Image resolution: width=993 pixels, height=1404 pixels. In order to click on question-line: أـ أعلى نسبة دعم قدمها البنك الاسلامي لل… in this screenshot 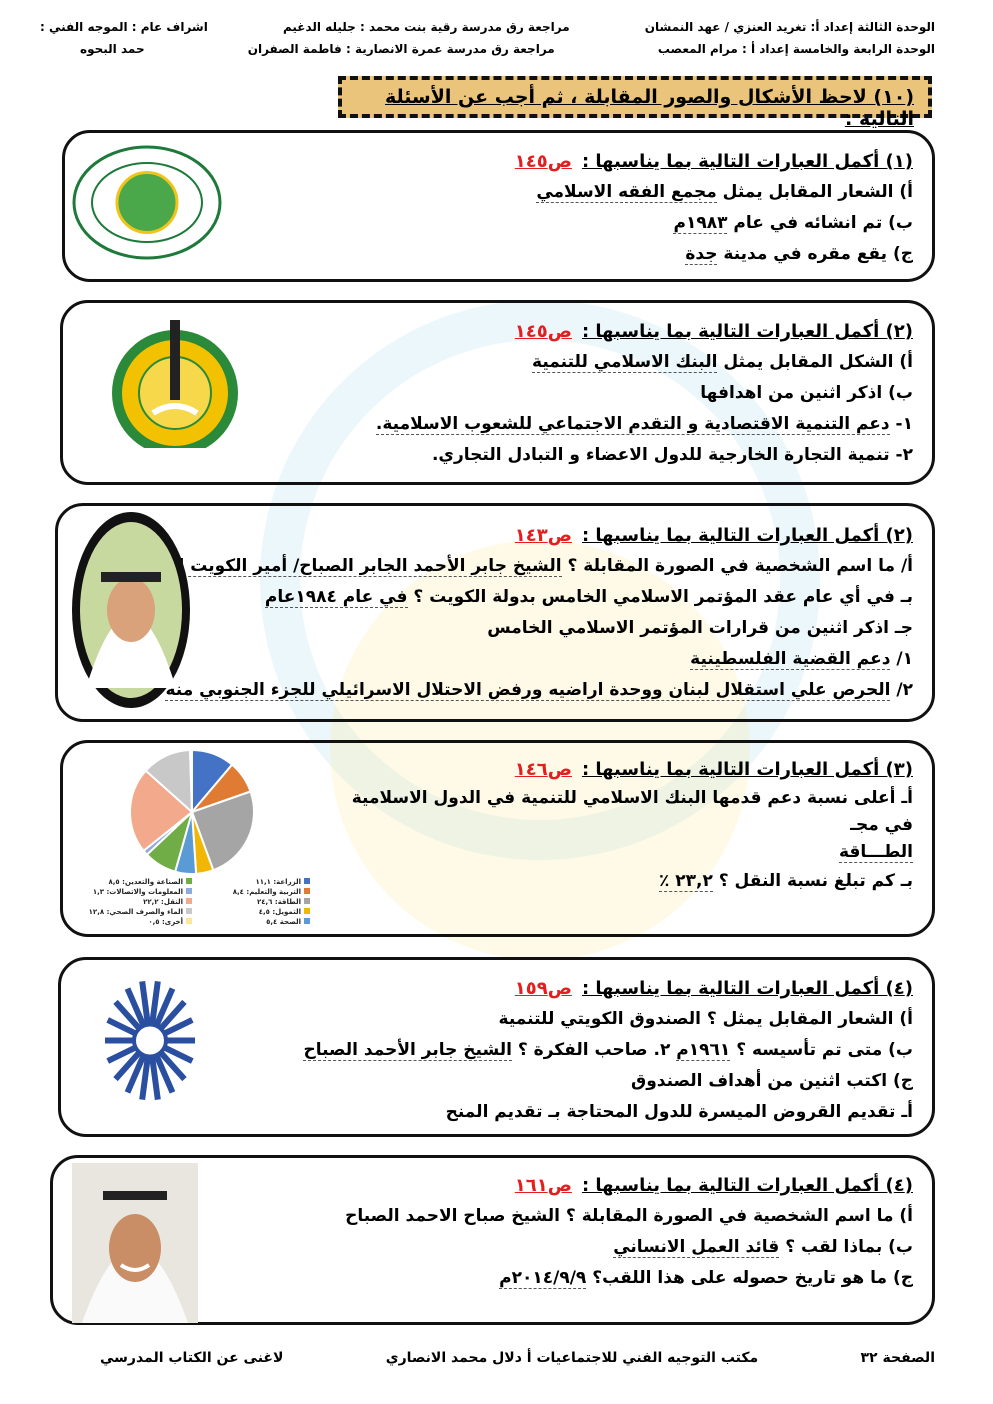, I will do `click(615, 812)`.